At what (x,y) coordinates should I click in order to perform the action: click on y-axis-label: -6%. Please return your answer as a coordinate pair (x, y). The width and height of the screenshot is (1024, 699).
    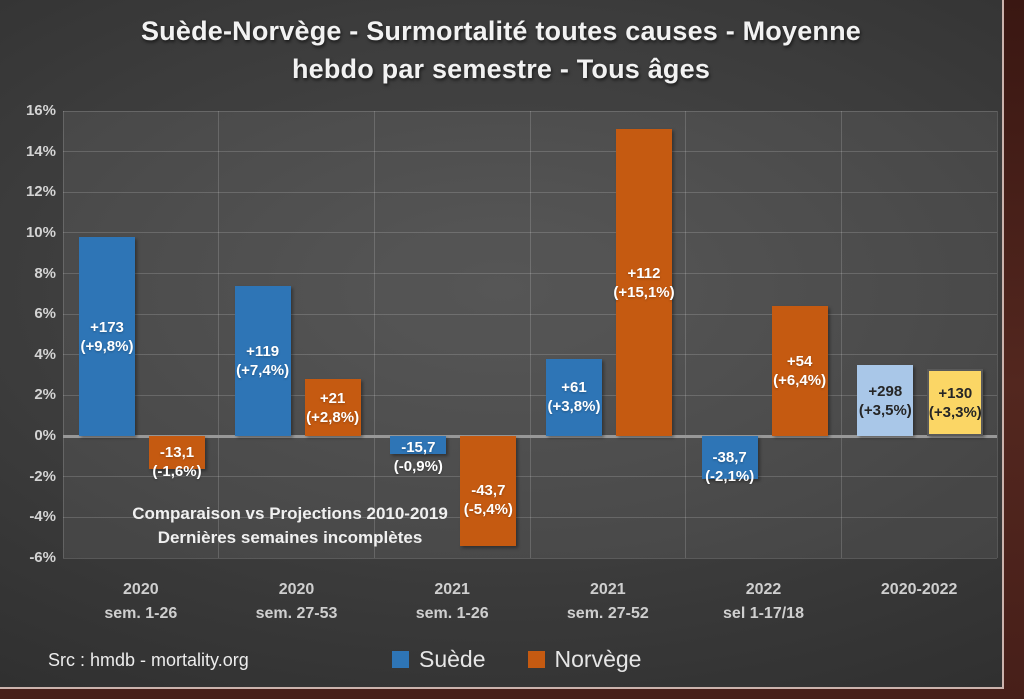
    Looking at the image, I should click on (42, 557).